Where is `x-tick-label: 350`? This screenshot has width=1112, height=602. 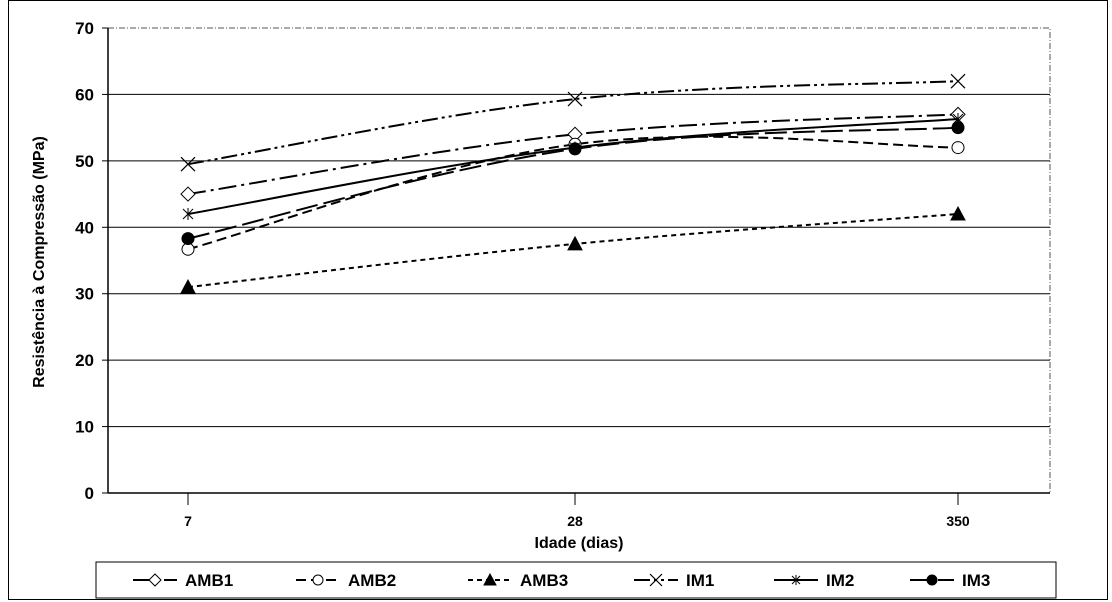 x-tick-label: 350 is located at coordinates (958, 521).